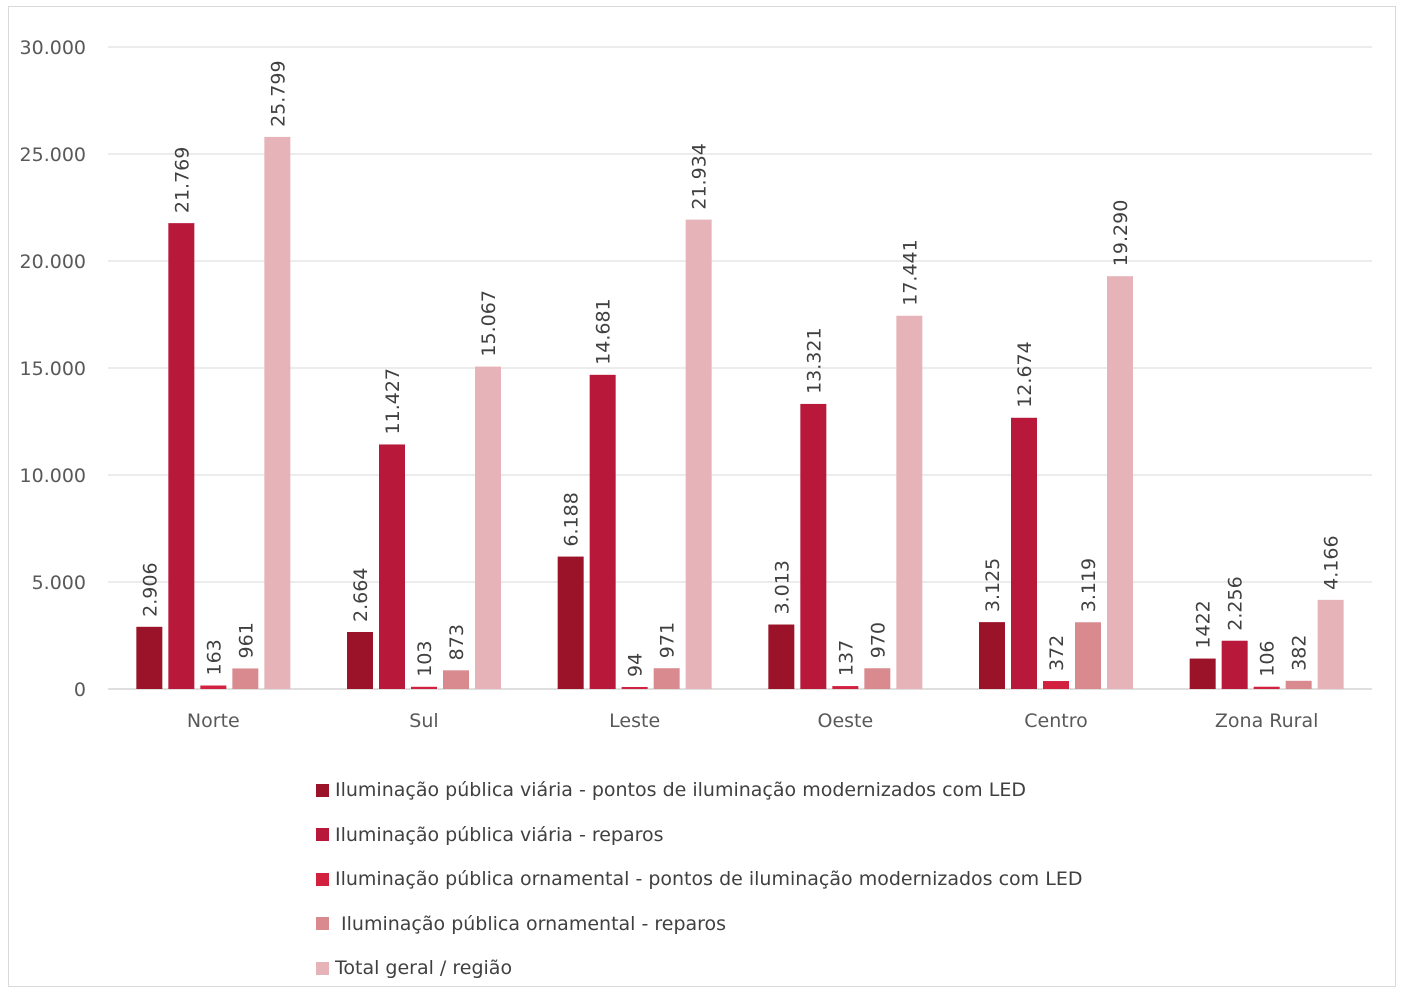 The height and width of the screenshot is (992, 1405). What do you see at coordinates (1025, 374) in the screenshot?
I see `data-label: 12.674` at bounding box center [1025, 374].